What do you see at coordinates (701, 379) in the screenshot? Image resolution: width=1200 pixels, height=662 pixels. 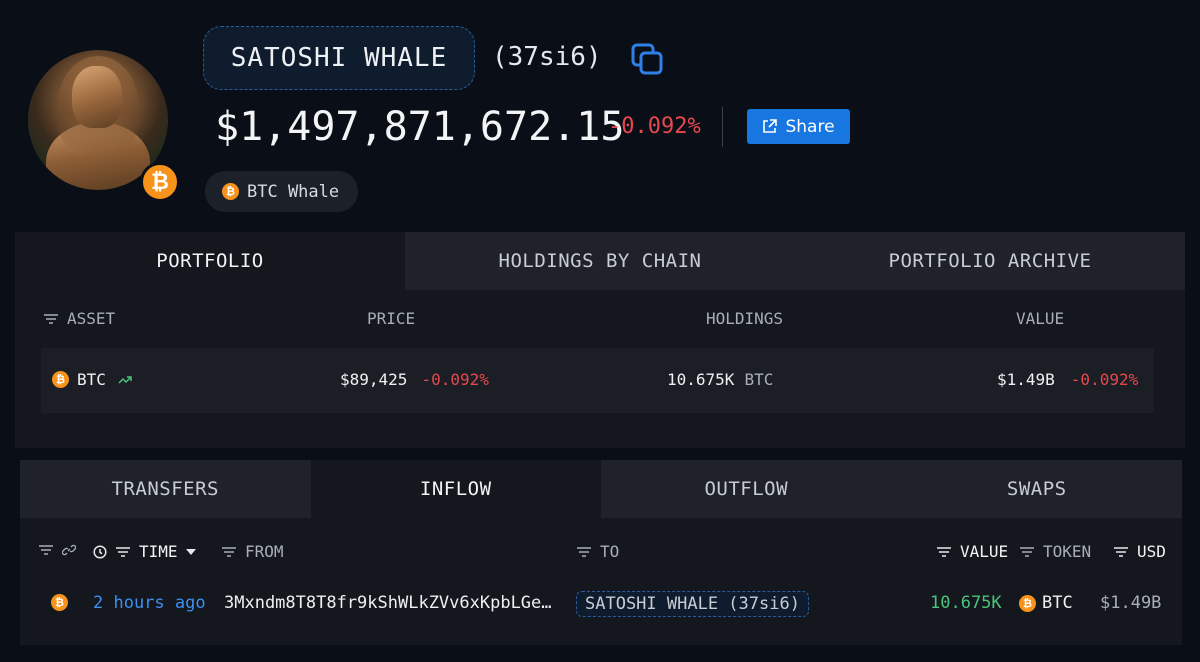 I see `asset-holdings: 10.675K` at bounding box center [701, 379].